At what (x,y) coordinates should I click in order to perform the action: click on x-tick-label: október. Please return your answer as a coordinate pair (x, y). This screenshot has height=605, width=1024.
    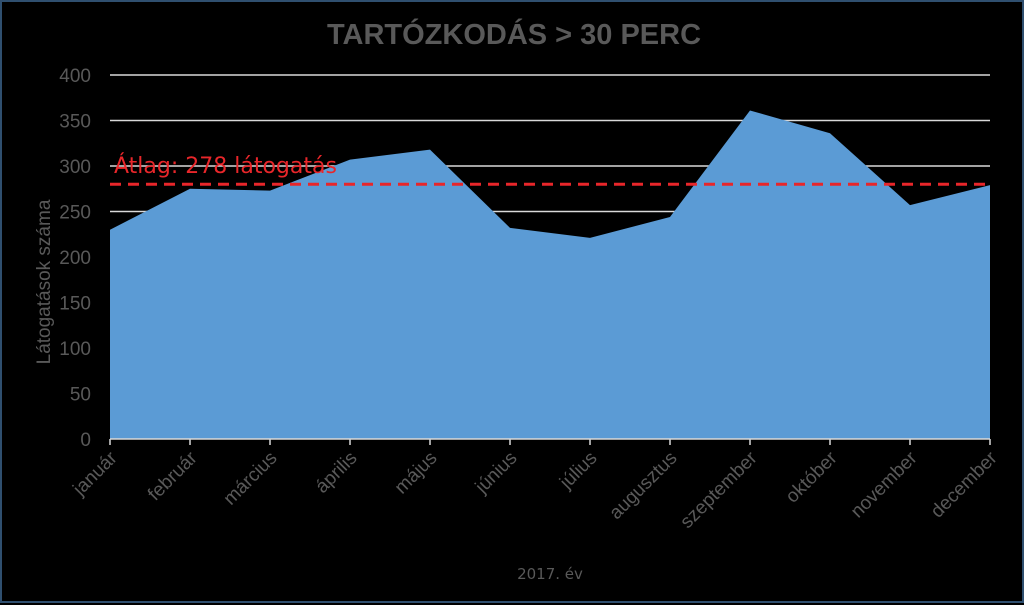
    Looking at the image, I should click on (812, 477).